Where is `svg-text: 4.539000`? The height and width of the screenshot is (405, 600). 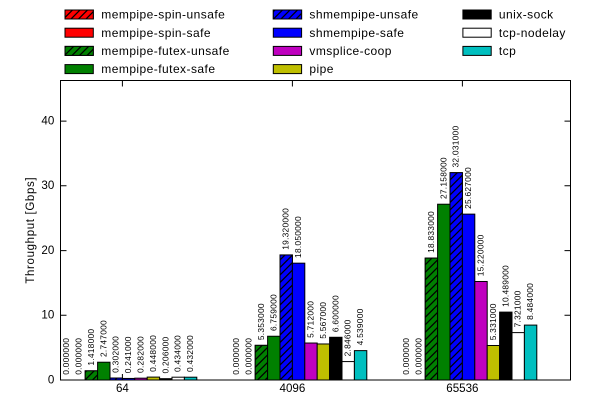 svg-text: 4.539000 is located at coordinates (360, 326).